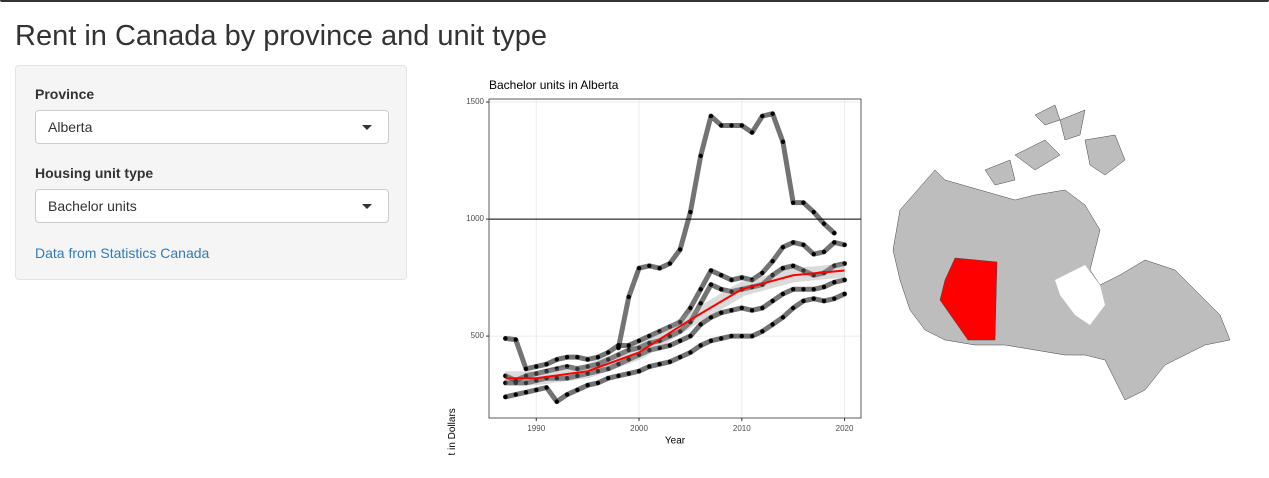  I want to click on province-value: Alberta, so click(70, 127).